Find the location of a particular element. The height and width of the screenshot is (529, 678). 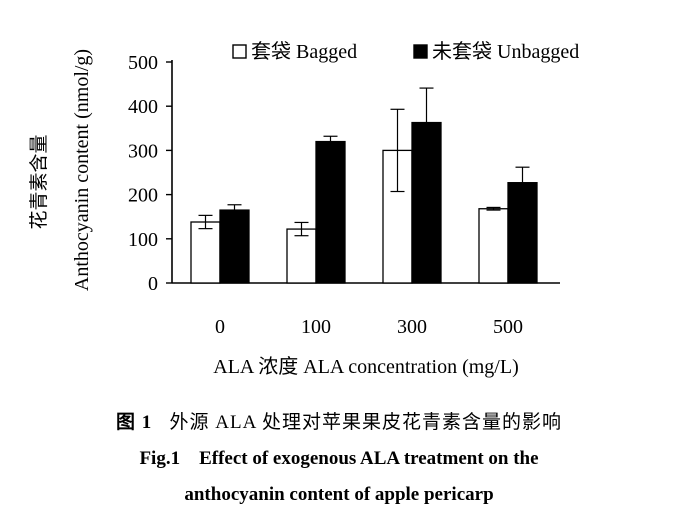

y-tick-label: 300 is located at coordinates (143, 151).